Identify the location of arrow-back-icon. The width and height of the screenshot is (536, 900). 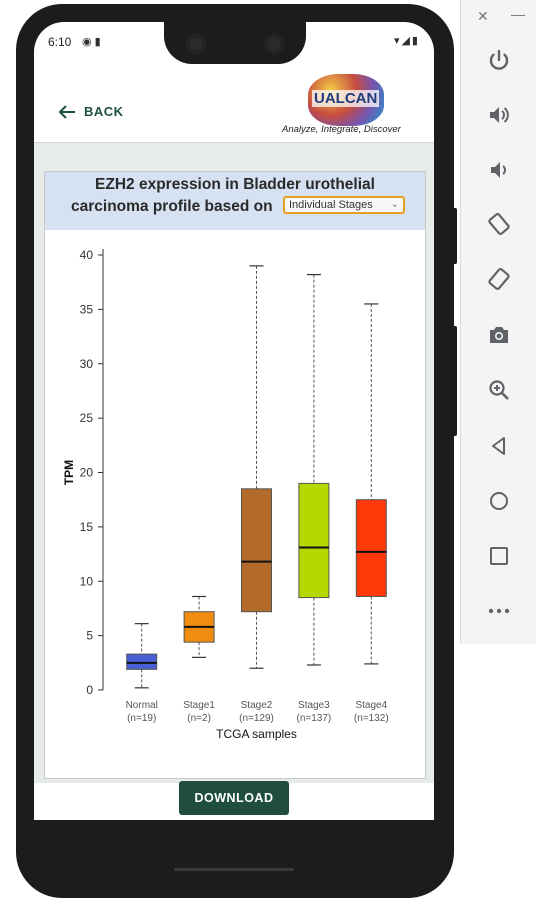
(66, 111).